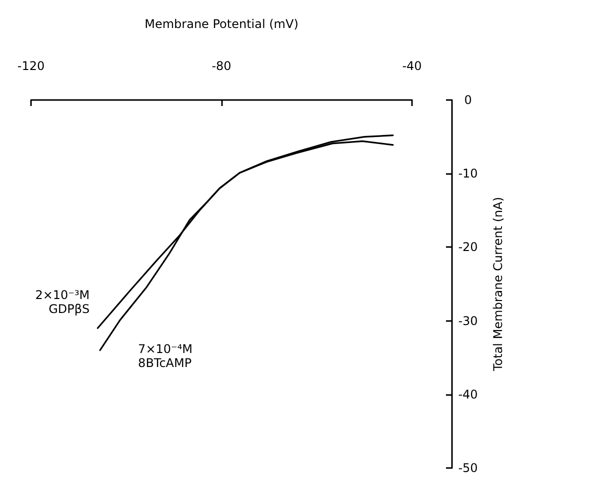 This screenshot has height=483, width=613. What do you see at coordinates (468, 468) in the screenshot?
I see `y-tick-label: -50` at bounding box center [468, 468].